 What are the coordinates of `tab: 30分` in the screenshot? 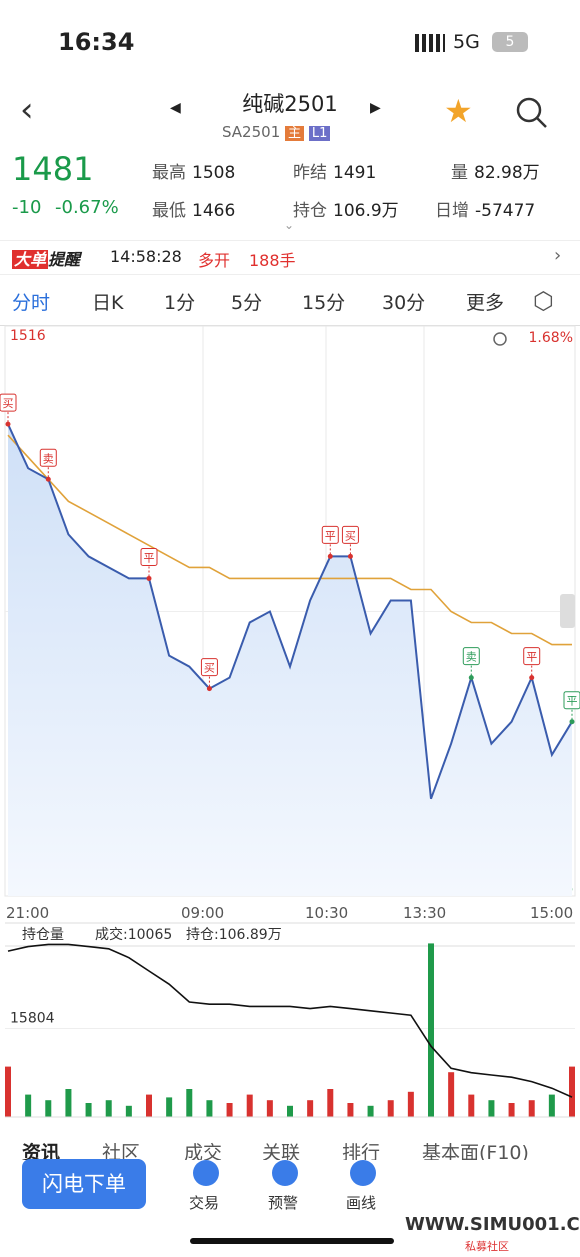 It's located at (404, 303).